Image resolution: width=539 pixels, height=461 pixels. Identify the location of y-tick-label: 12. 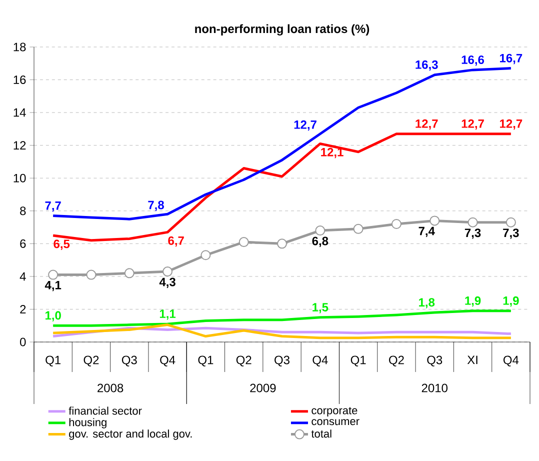
(20, 145).